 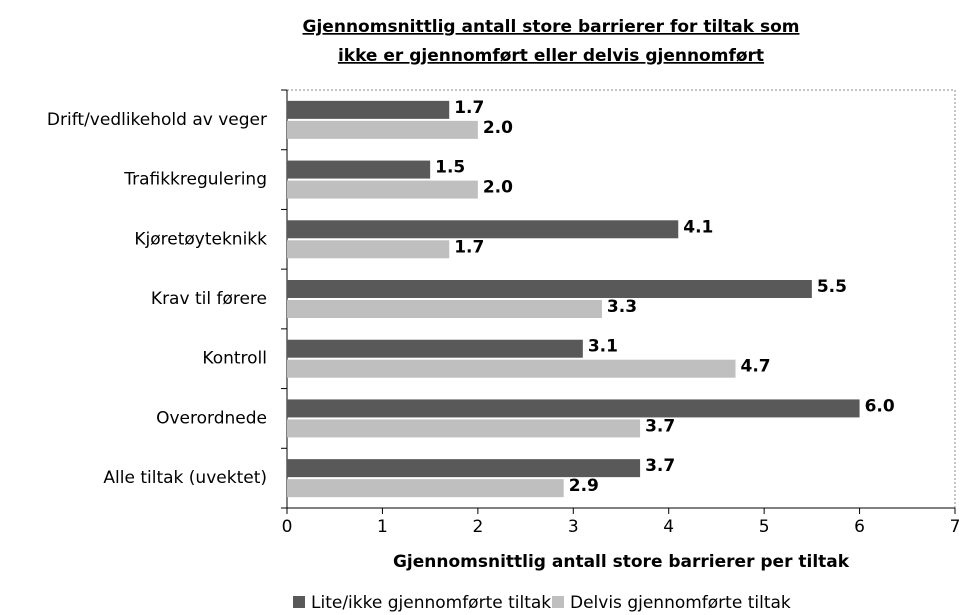 I want to click on y-tick-label: Kontroll, so click(x=234, y=359).